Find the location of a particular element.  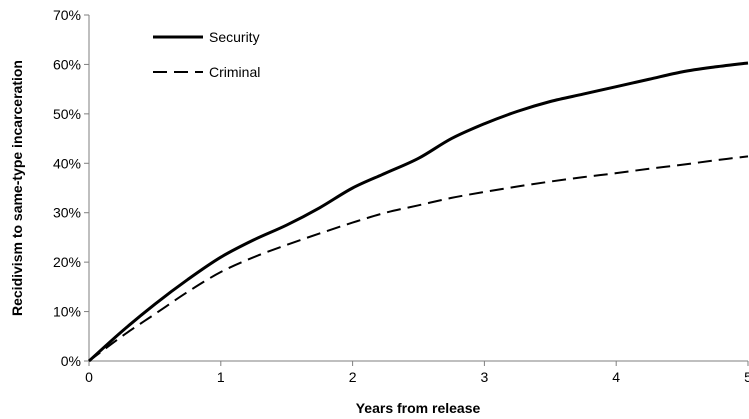

y-tick-label: 30% is located at coordinates (67, 213).